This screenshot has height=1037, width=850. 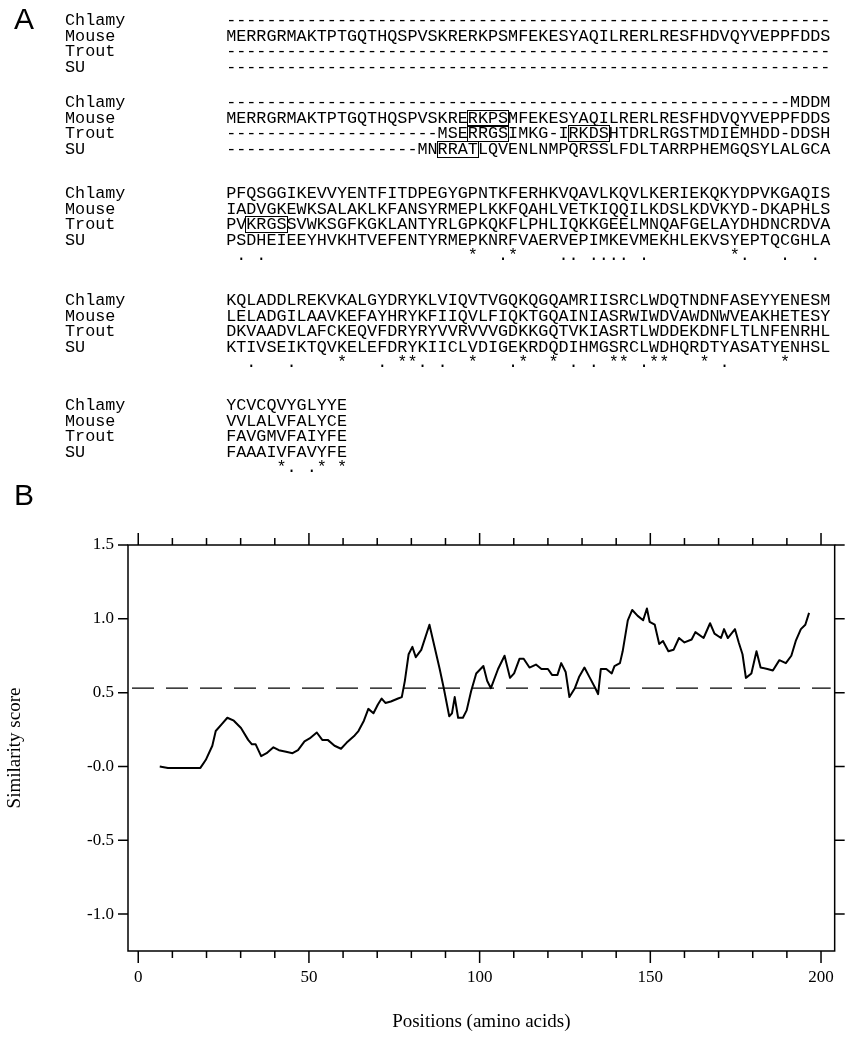 I want to click on x-tick-label: 50, so click(x=309, y=976).